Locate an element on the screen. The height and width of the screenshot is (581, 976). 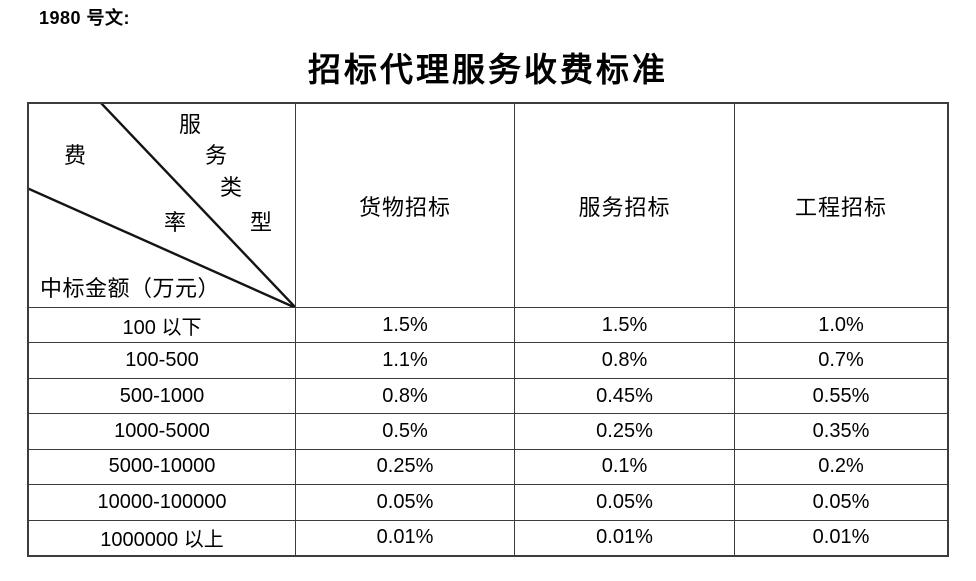
fee-value-cell: 0.35% is located at coordinates (840, 431).